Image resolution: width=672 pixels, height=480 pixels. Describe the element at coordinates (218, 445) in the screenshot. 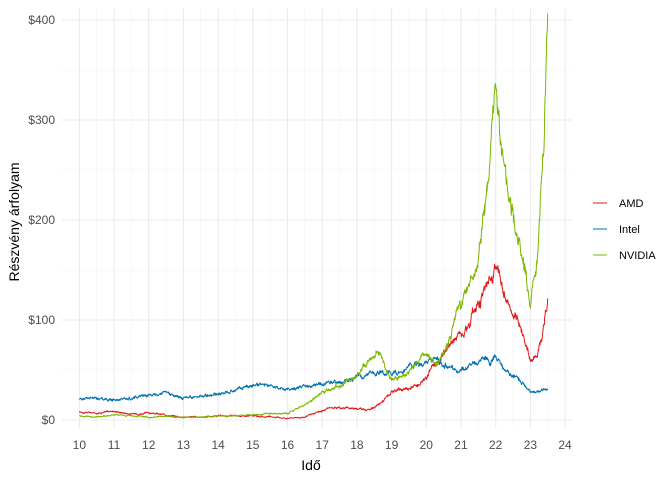

I see `x-tick-label: 14` at that location.